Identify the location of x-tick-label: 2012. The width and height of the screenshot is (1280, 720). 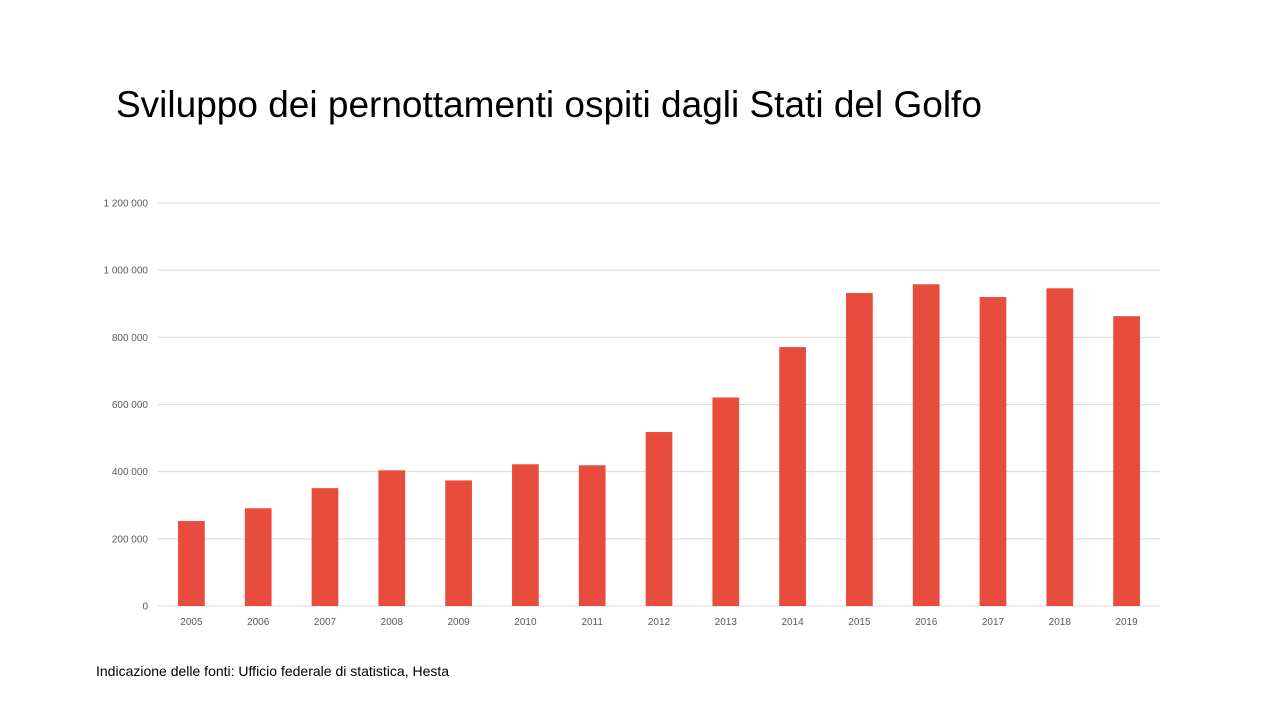
(659, 622).